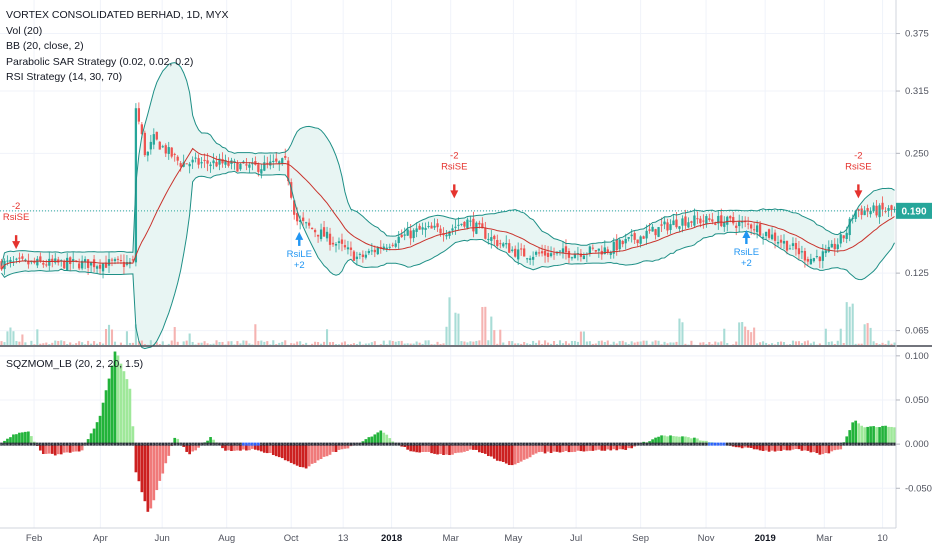 The width and height of the screenshot is (932, 550). What do you see at coordinates (117, 15) in the screenshot?
I see `symbol-title: VORTEX CONSOLIDATED BERHAD, 1D, MYX` at bounding box center [117, 15].